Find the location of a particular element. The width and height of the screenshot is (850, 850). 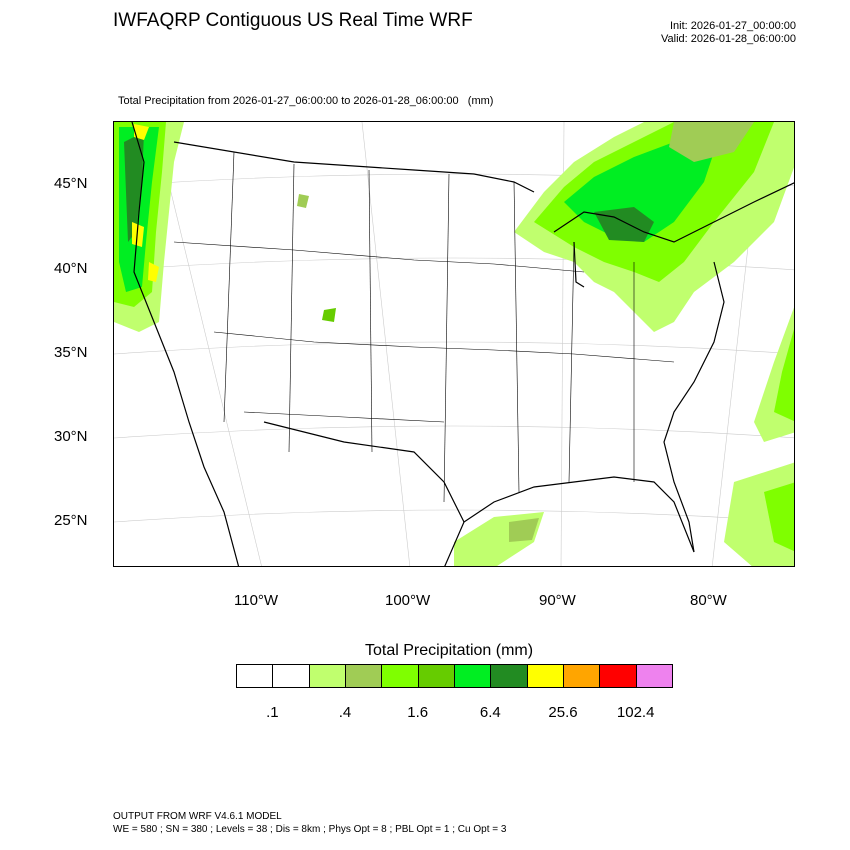

precip-great-lakes-northeast is located at coordinates (654, 227).